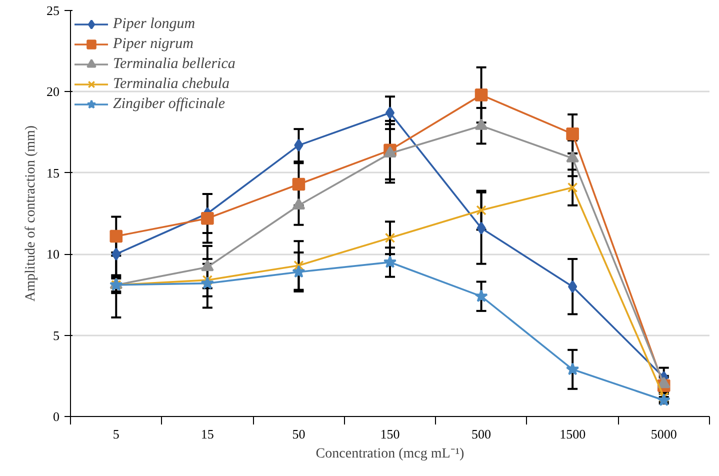  What do you see at coordinates (53, 92) in the screenshot?
I see `y-tick-label: 20` at bounding box center [53, 92].